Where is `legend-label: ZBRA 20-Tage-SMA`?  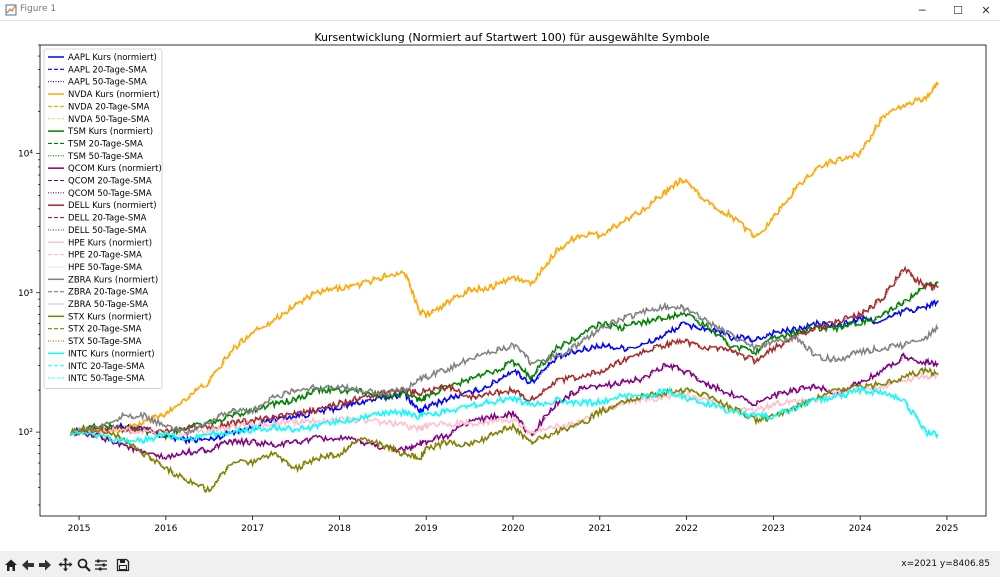
legend-label: ZBRA 20-Tage-SMA is located at coordinates (108, 293).